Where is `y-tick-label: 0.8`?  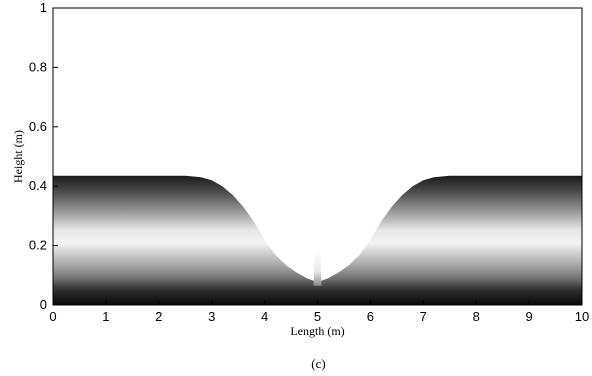
y-tick-label: 0.8 is located at coordinates (38, 66).